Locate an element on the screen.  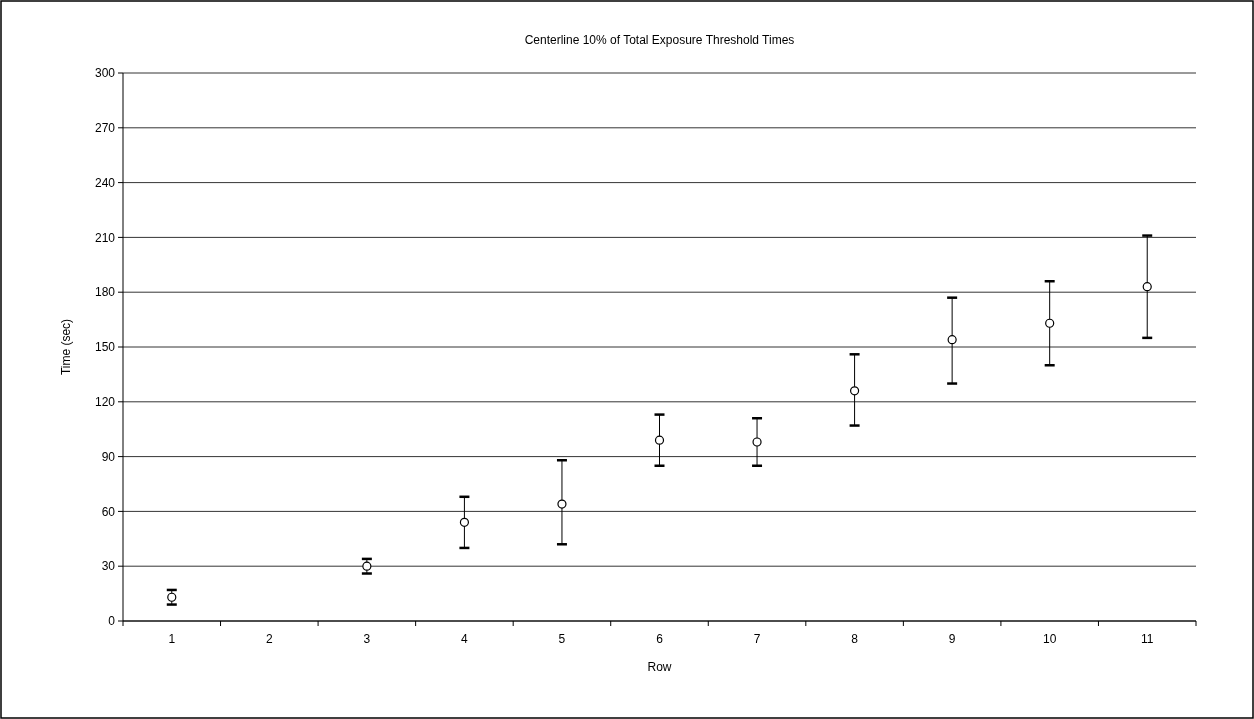
y-tick-label: 0 is located at coordinates (112, 621).